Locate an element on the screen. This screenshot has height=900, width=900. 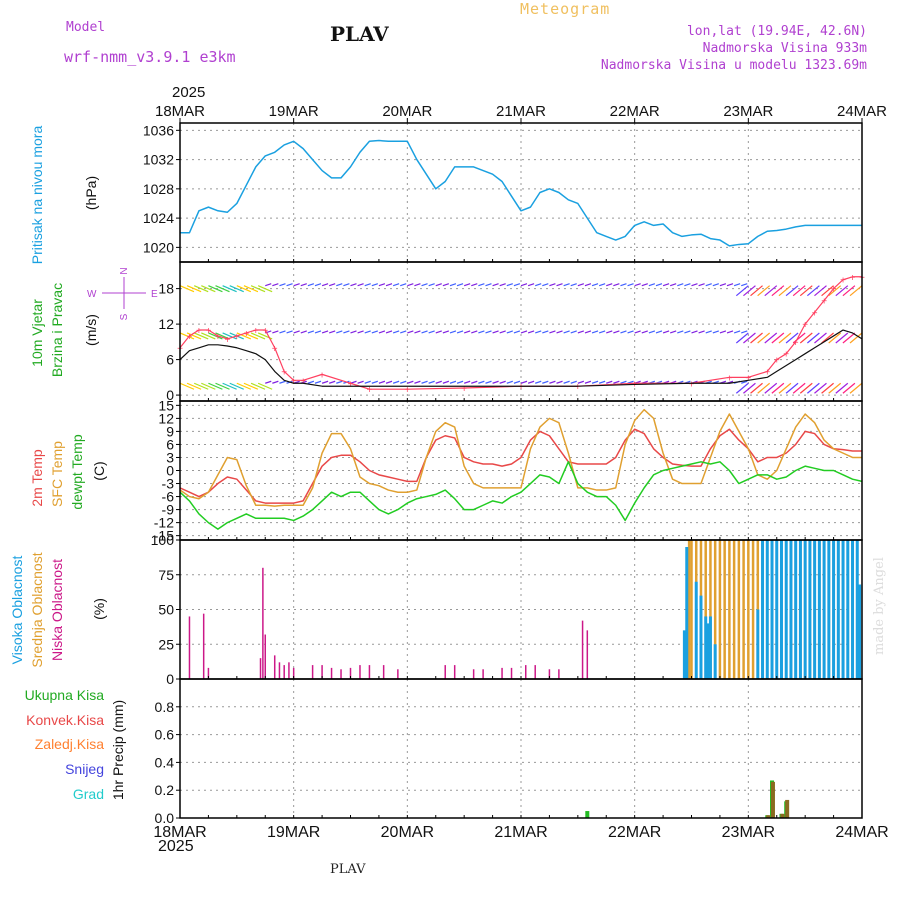
precip-bar is located at coordinates (768, 816).